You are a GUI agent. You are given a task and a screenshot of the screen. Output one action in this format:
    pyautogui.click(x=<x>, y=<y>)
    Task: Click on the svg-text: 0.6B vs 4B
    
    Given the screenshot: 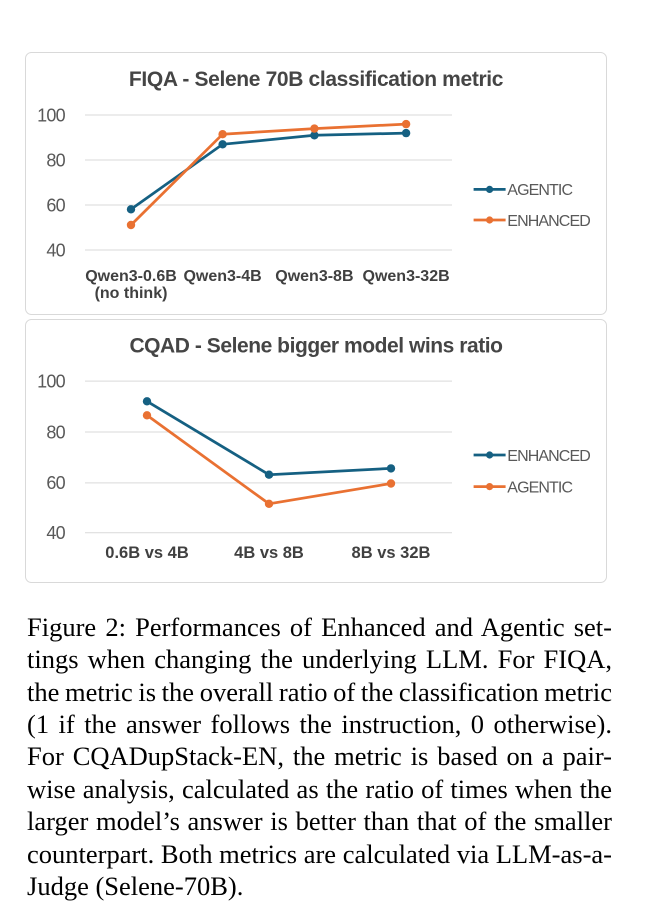 What is the action you would take?
    pyautogui.click(x=147, y=553)
    